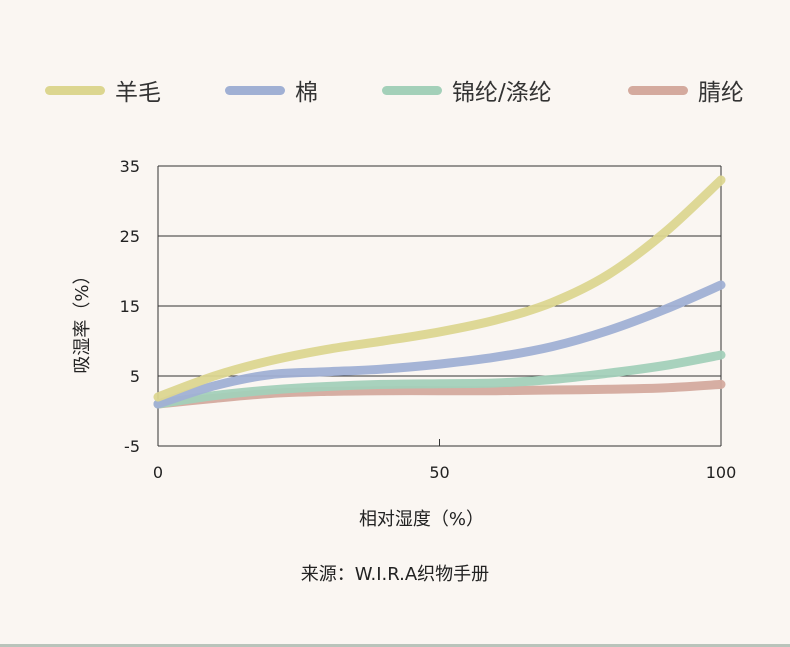 Image resolution: width=790 pixels, height=647 pixels. I want to click on legend-item-0: 羊毛, so click(103, 90).